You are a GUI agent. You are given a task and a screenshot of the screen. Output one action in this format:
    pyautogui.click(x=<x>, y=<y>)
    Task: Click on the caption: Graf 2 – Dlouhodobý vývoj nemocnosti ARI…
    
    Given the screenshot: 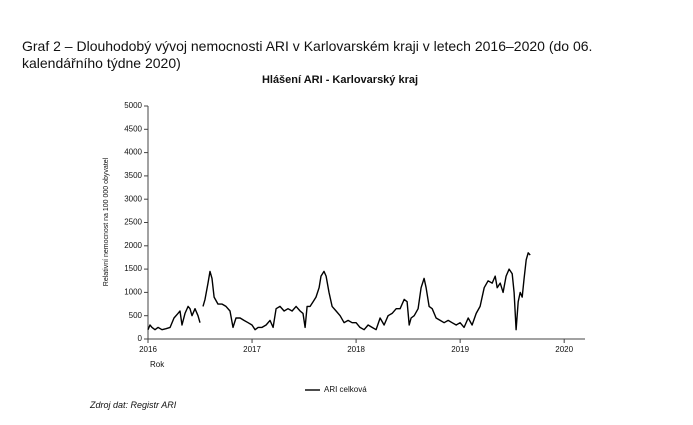 What is the action you would take?
    pyautogui.click(x=307, y=54)
    